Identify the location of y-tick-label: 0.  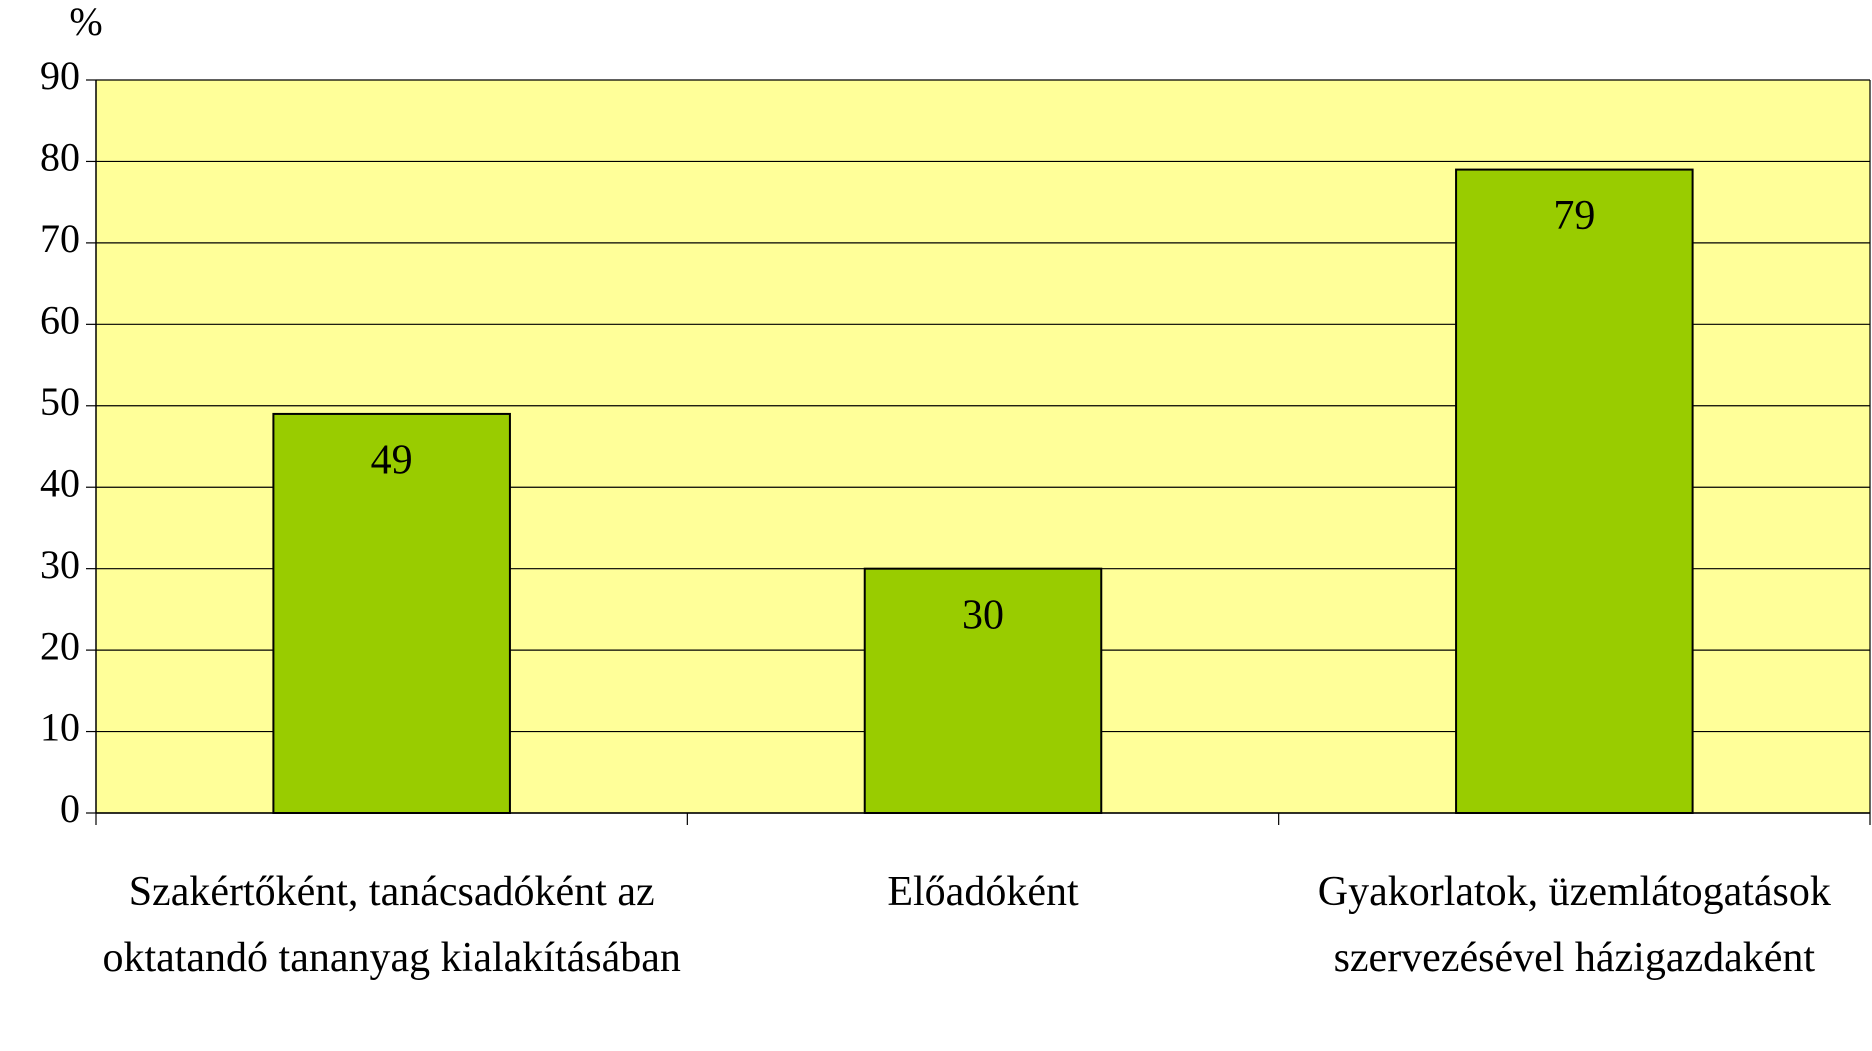
(70, 808).